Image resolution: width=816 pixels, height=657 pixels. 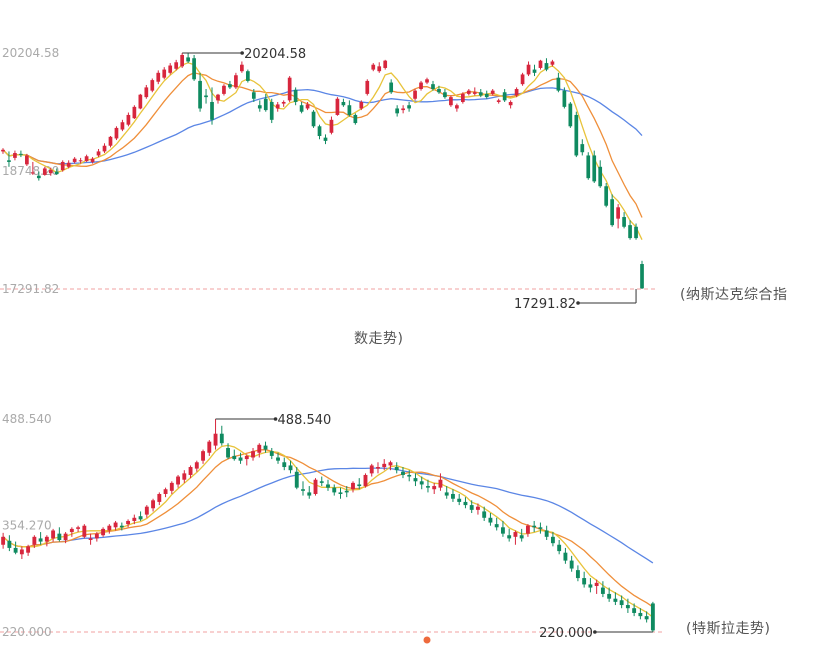 What do you see at coordinates (328, 515) in the screenshot?
I see `ma30-line` at bounding box center [328, 515].